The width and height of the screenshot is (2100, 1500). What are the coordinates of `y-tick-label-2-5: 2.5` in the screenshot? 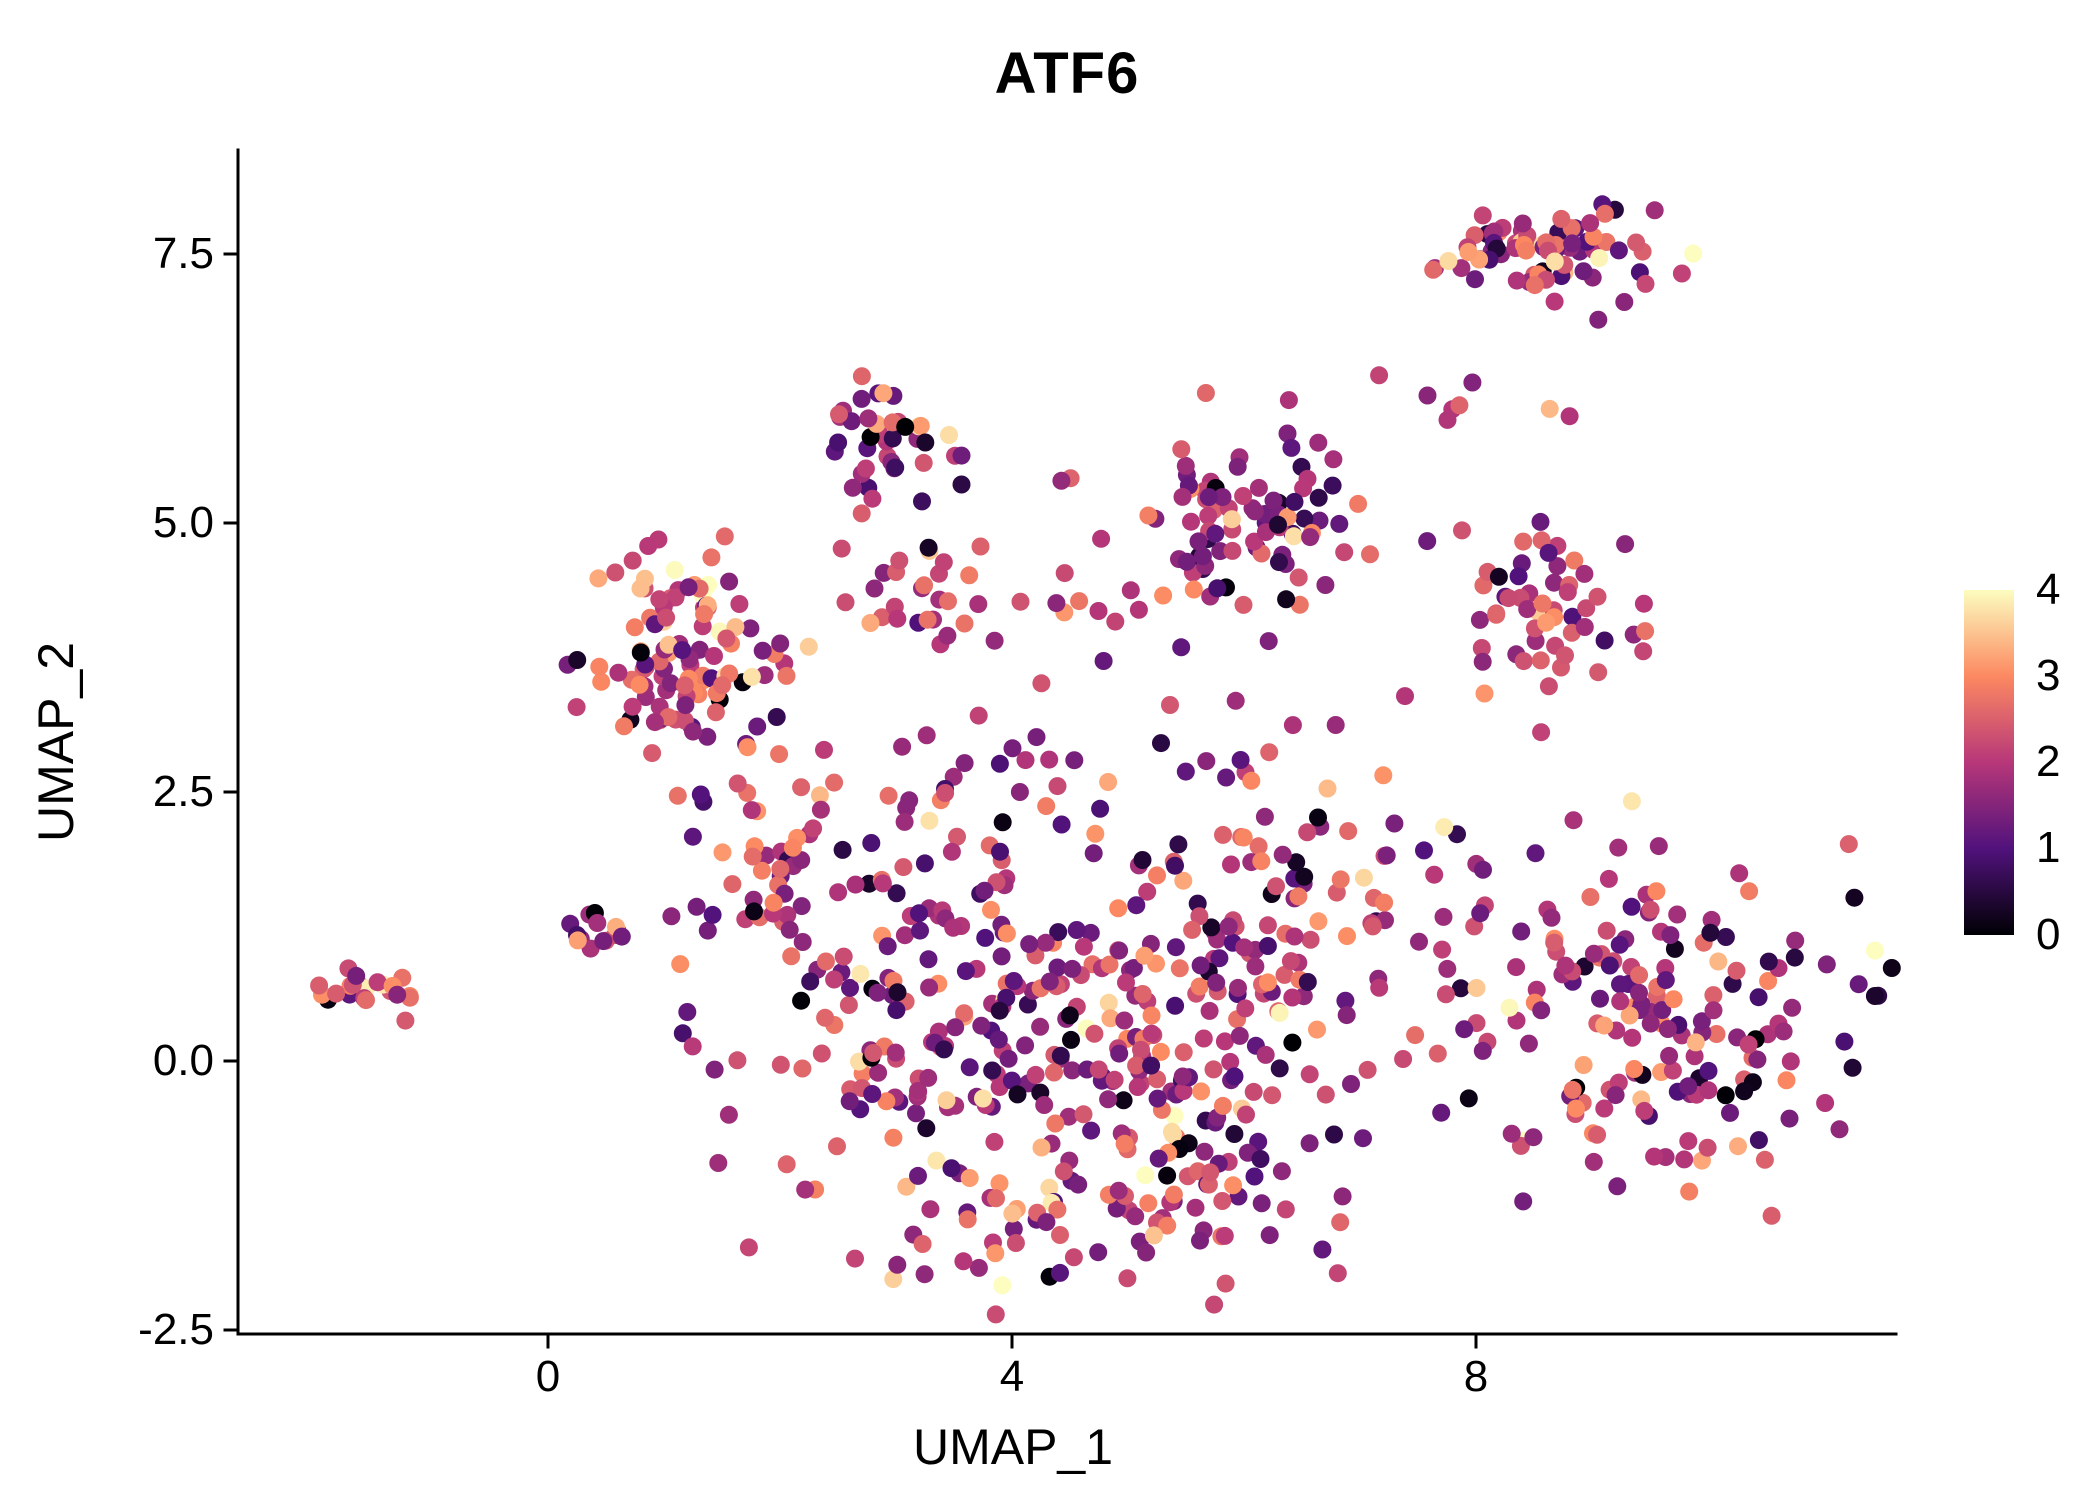 It's located at (183, 791).